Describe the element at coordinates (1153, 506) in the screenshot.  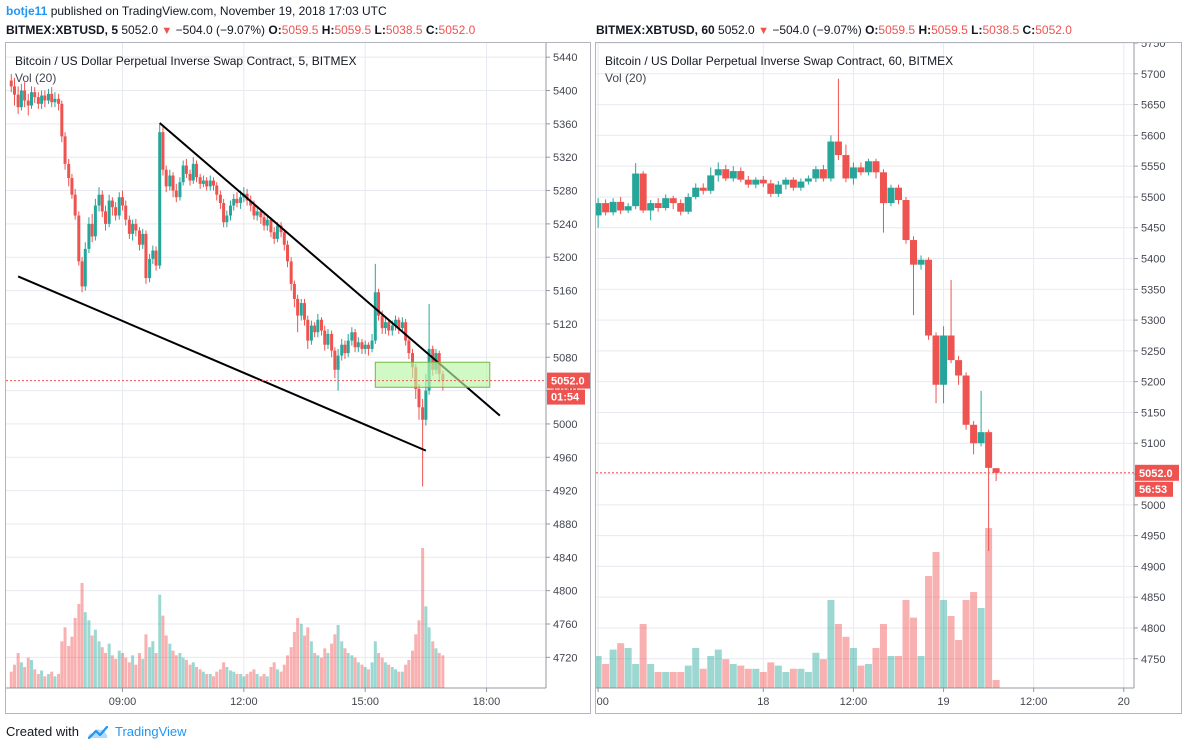
I see `y-tick-label: 5000` at that location.